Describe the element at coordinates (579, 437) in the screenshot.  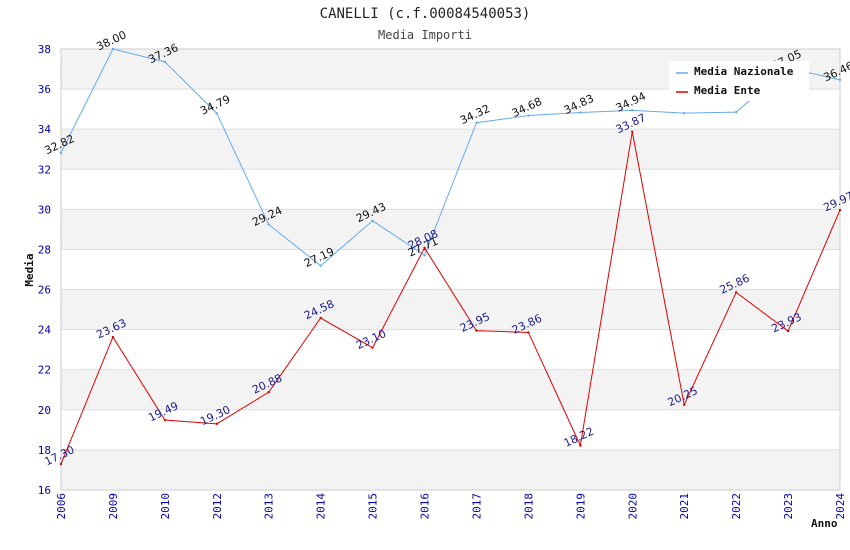
I see `data-label: 18.22` at that location.